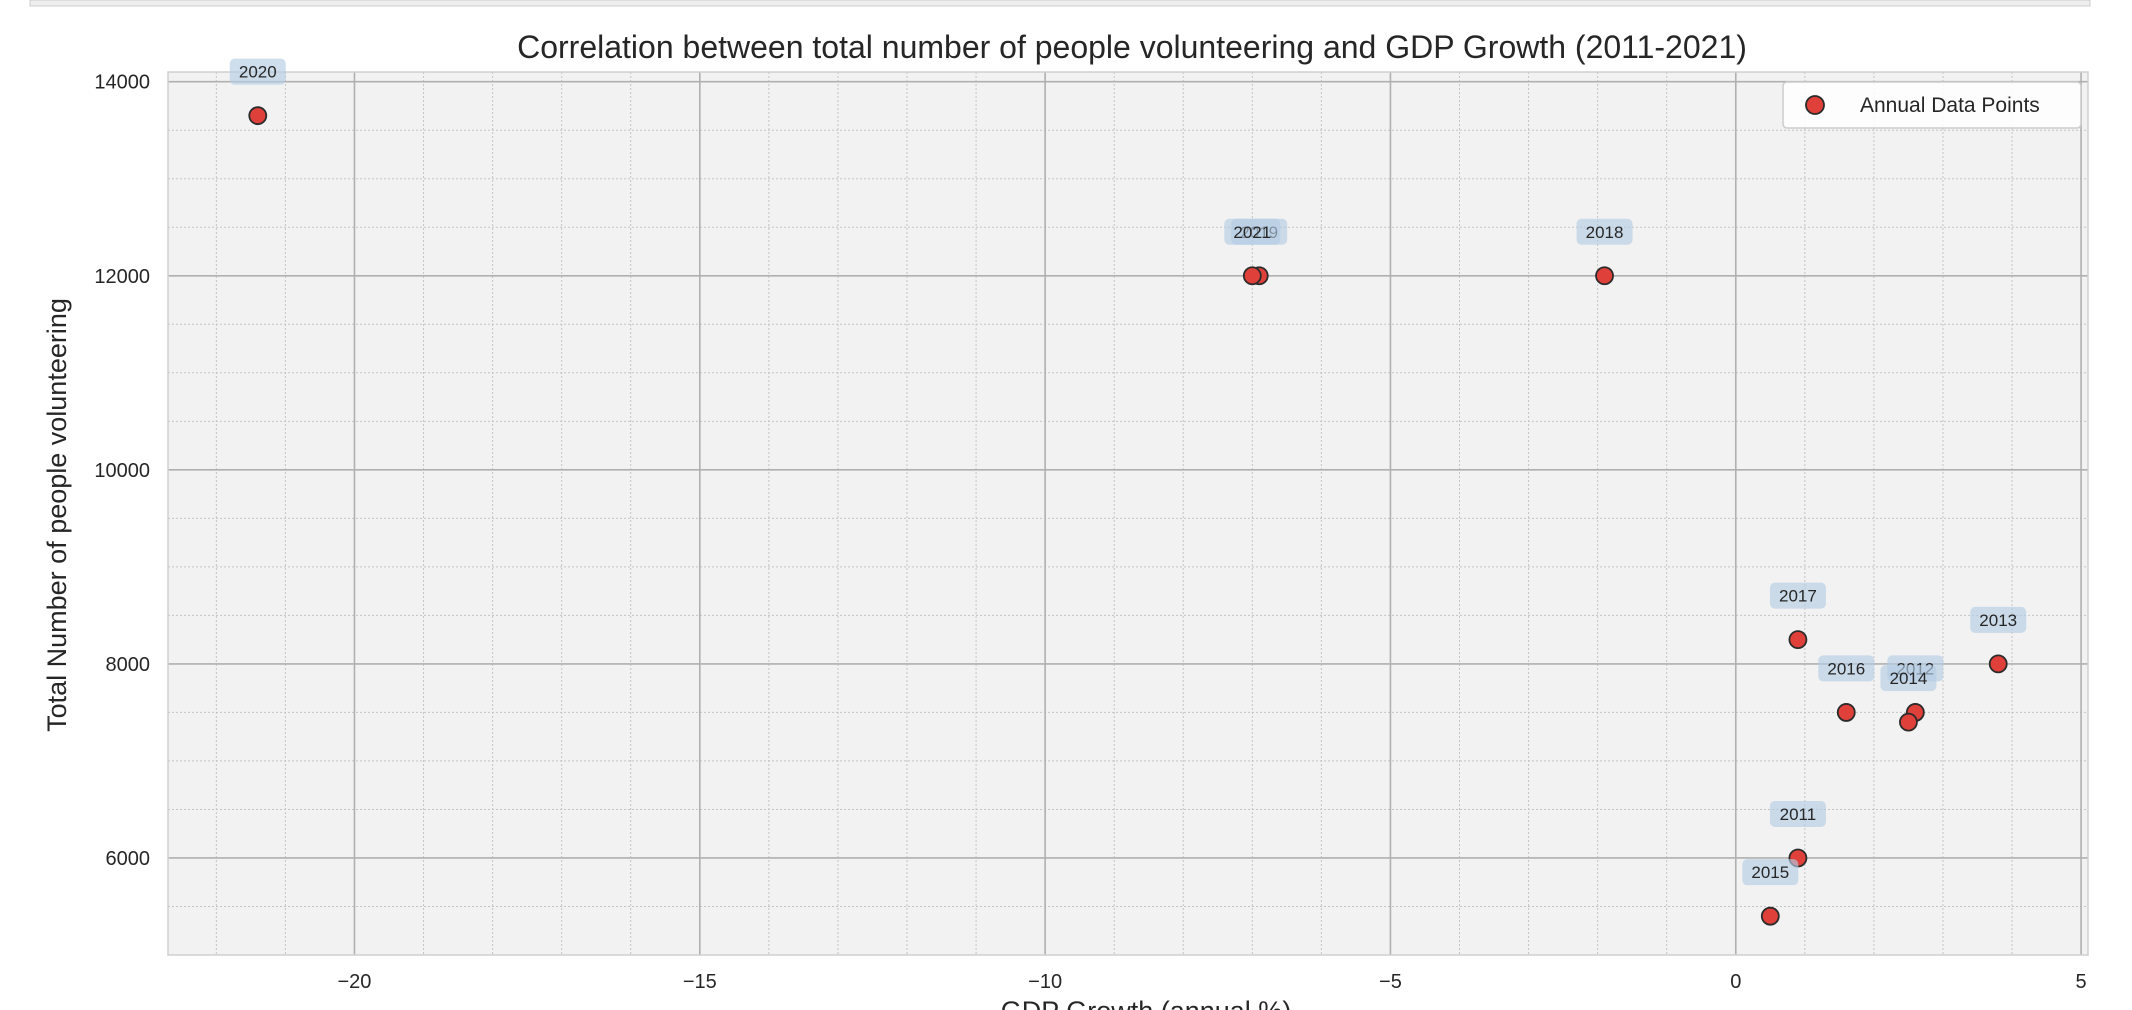  I want to click on x-tick-label: −20, so click(355, 982).